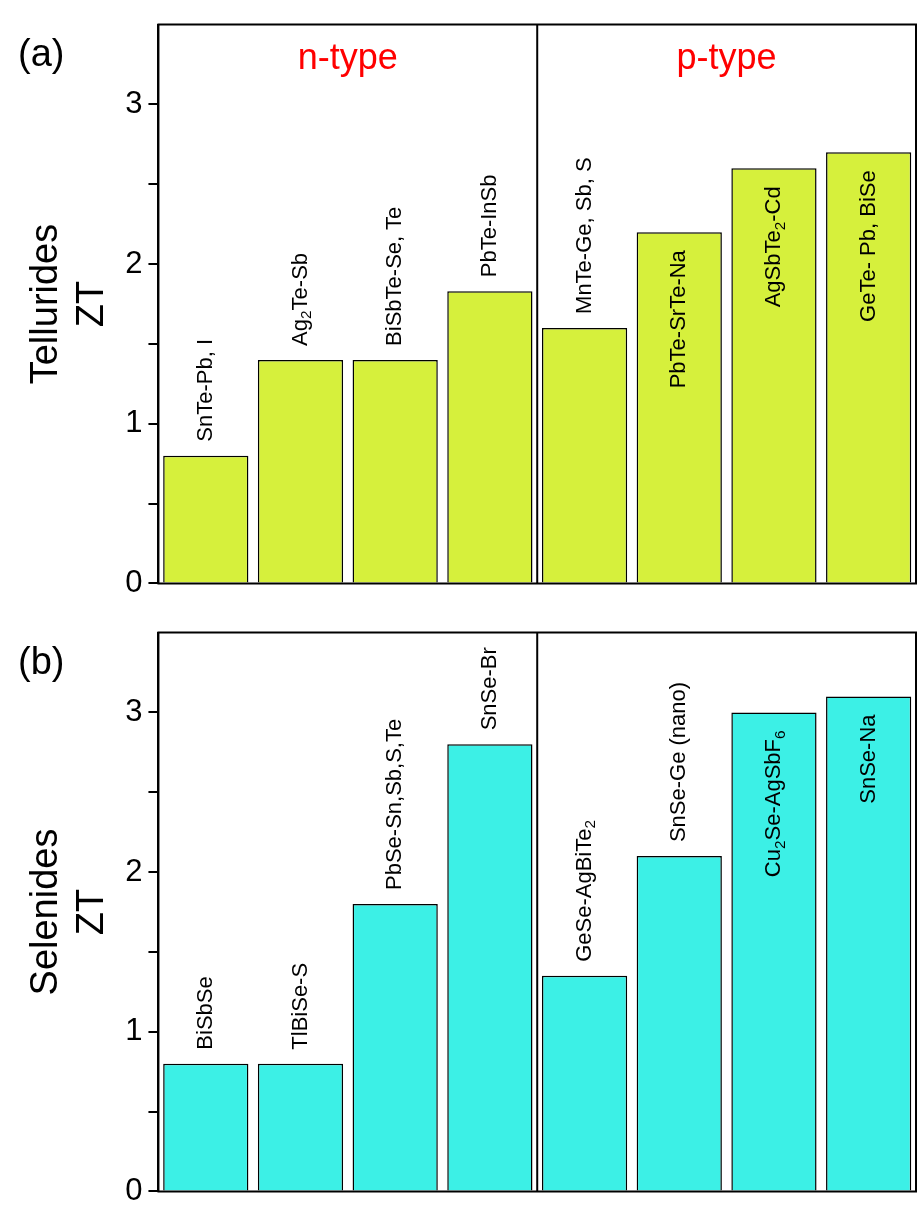 The height and width of the screenshot is (1216, 918). Describe the element at coordinates (584, 891) in the screenshot. I see `category-label: GeSe-AgBiTe2` at that location.